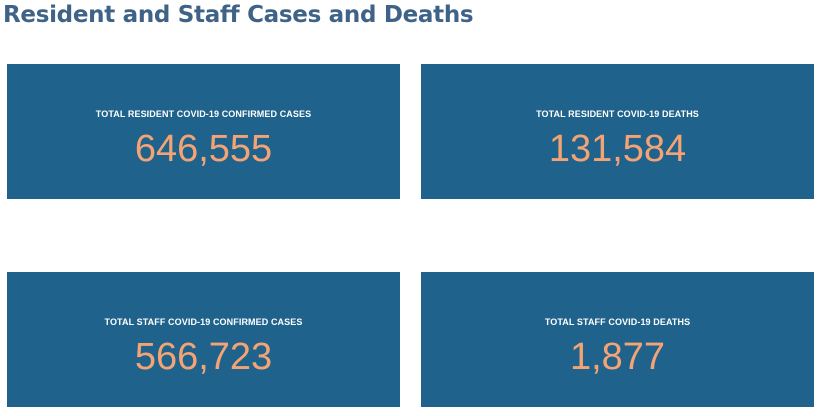  What do you see at coordinates (203, 149) in the screenshot?
I see `resident-cases-value: 646,555` at bounding box center [203, 149].